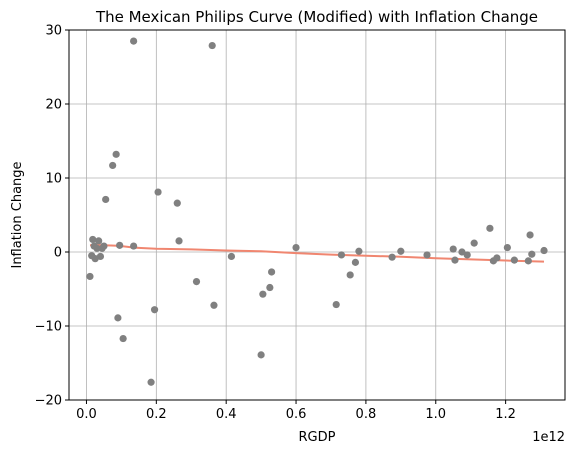  What do you see at coordinates (156, 414) in the screenshot?
I see `x-tick-label: 0.2` at bounding box center [156, 414].